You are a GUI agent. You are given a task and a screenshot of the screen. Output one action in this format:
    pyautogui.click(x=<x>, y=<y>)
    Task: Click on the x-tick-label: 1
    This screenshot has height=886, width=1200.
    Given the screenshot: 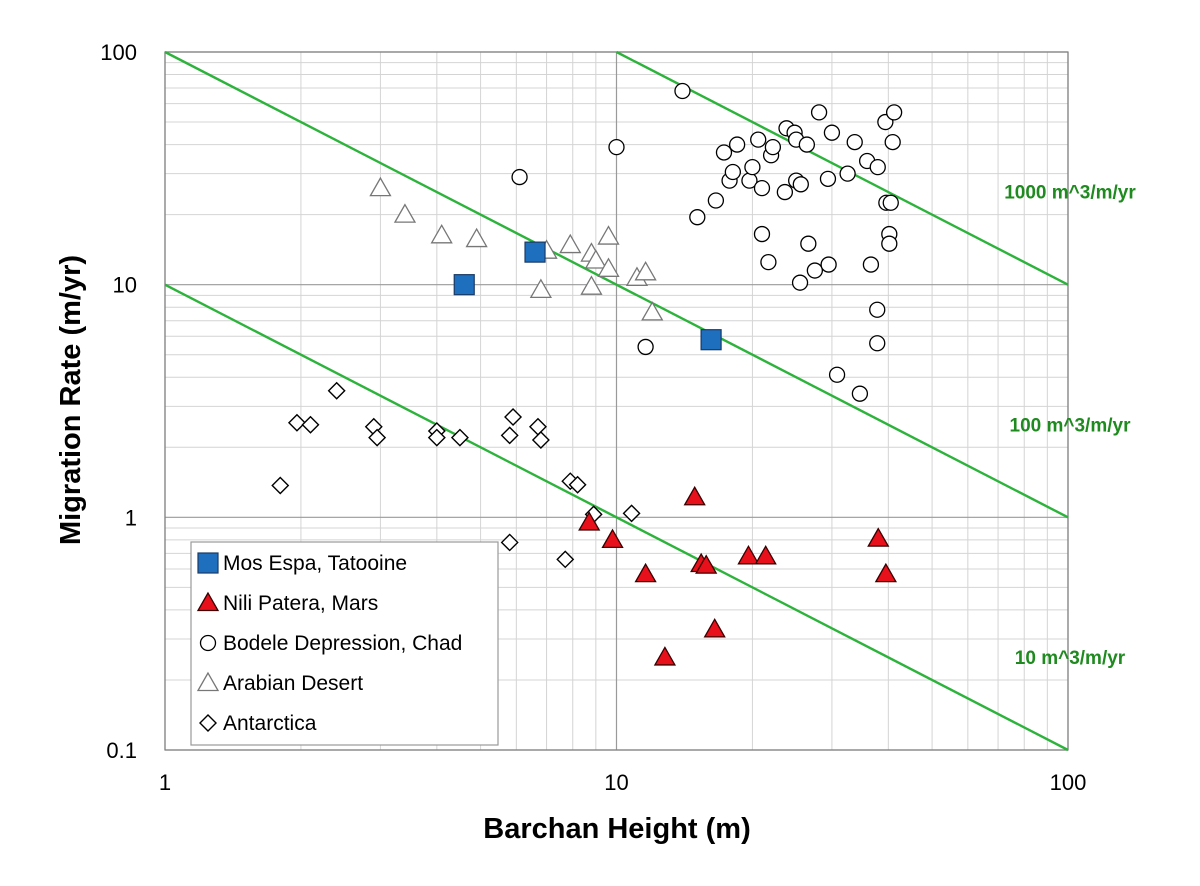 What is the action you would take?
    pyautogui.click(x=165, y=782)
    